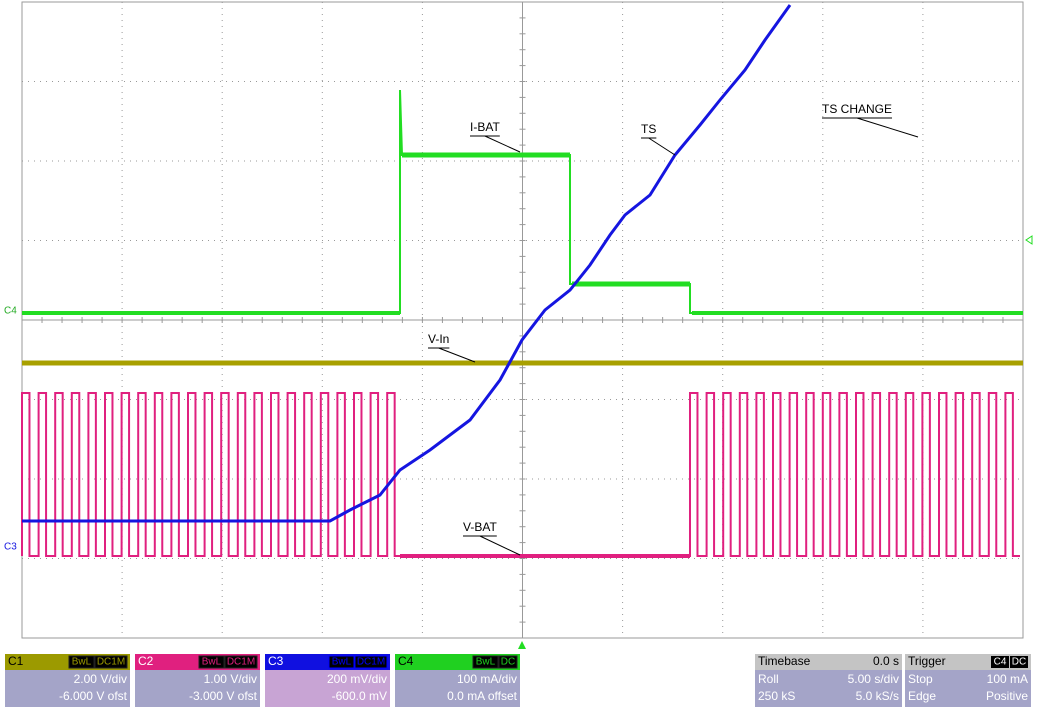 This screenshot has height=709, width=1038. I want to click on channel-offset: -6.000 V ofst, so click(93, 696).